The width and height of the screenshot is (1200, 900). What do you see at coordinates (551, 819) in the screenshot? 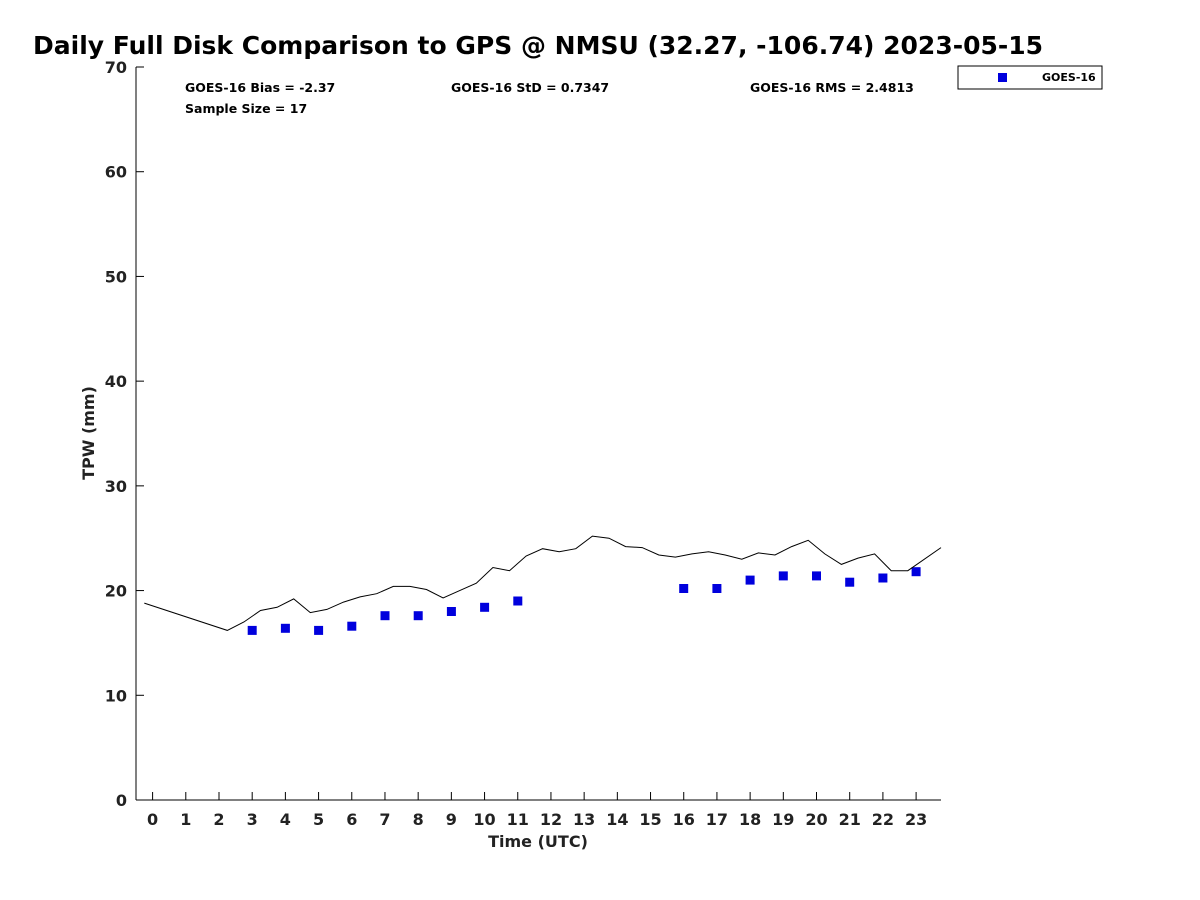
I see `x-tick-label: 12` at bounding box center [551, 819].